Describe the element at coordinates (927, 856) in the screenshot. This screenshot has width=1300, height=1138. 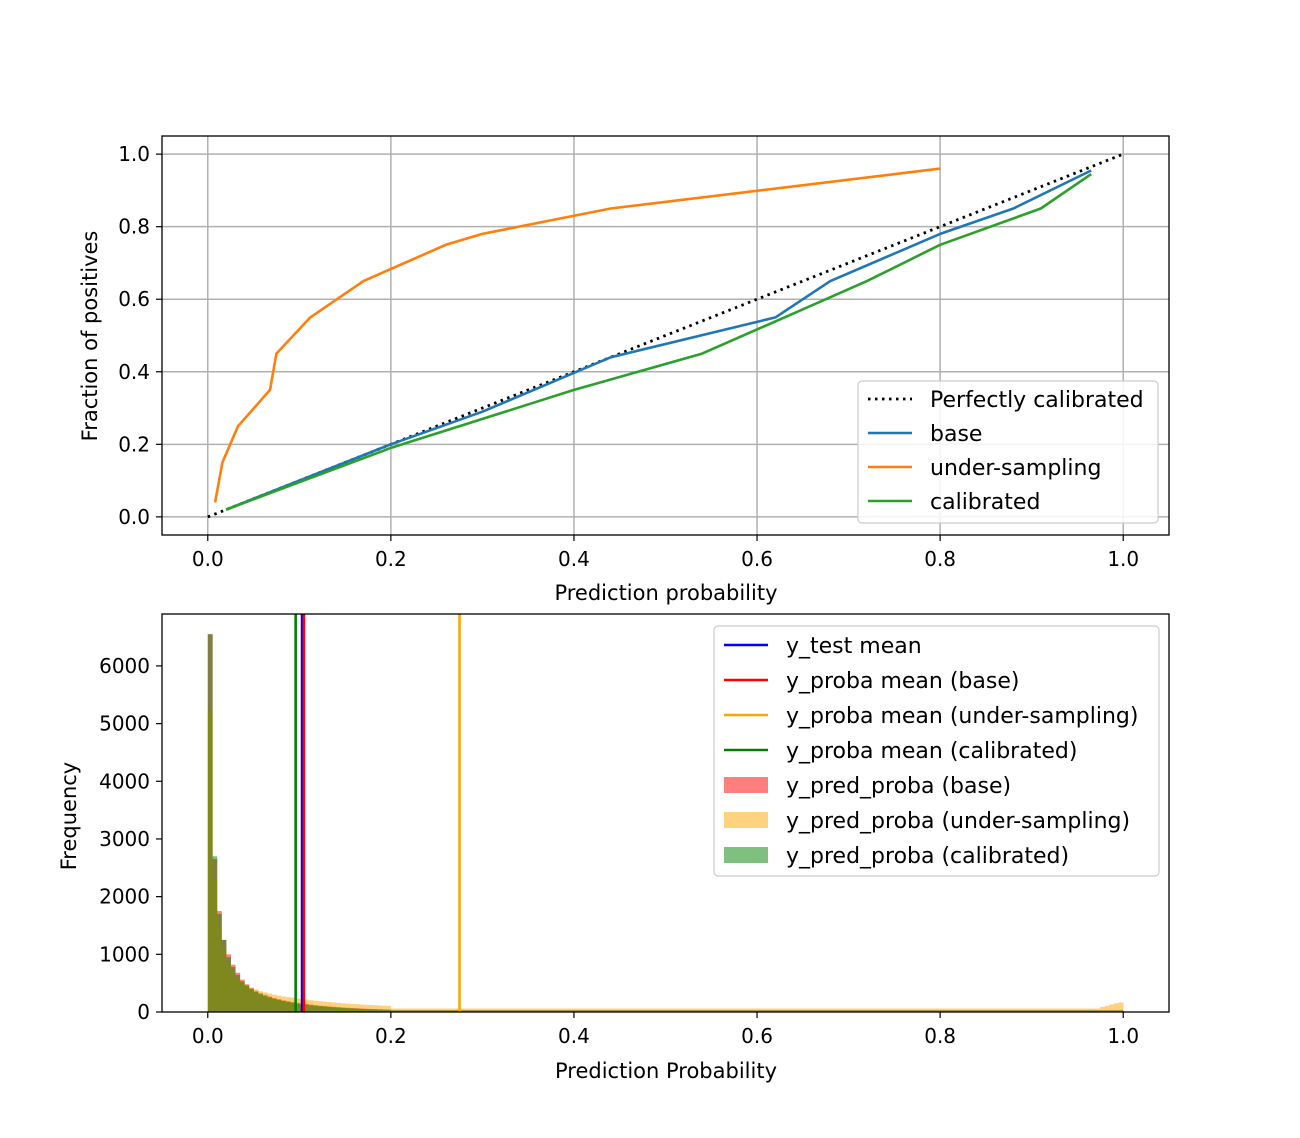
I see `histogram-legend-label-y-pred-proba-calibrated: y_pred_proba (calibrated)` at that location.